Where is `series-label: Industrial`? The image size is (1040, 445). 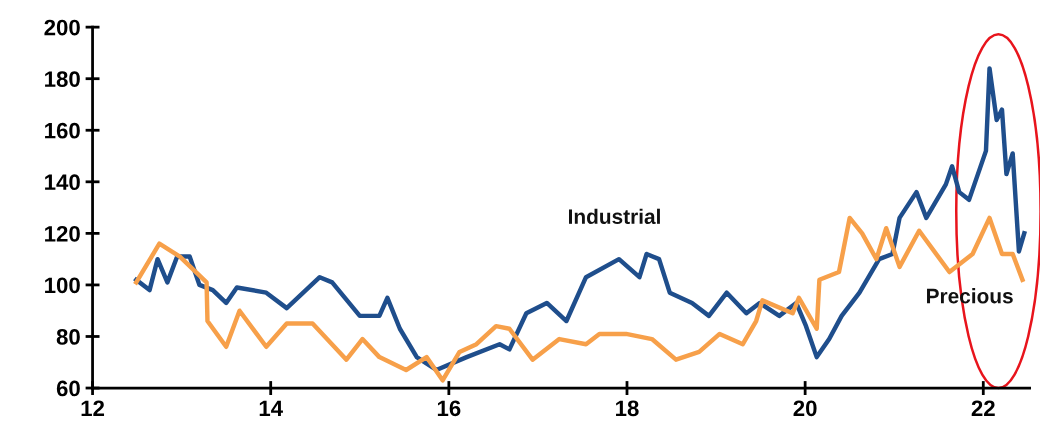 series-label: Industrial is located at coordinates (614, 216).